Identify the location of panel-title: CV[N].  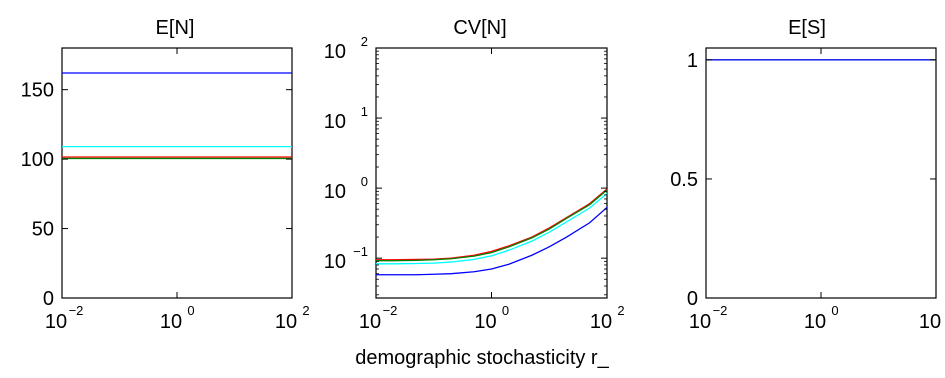
(479, 28).